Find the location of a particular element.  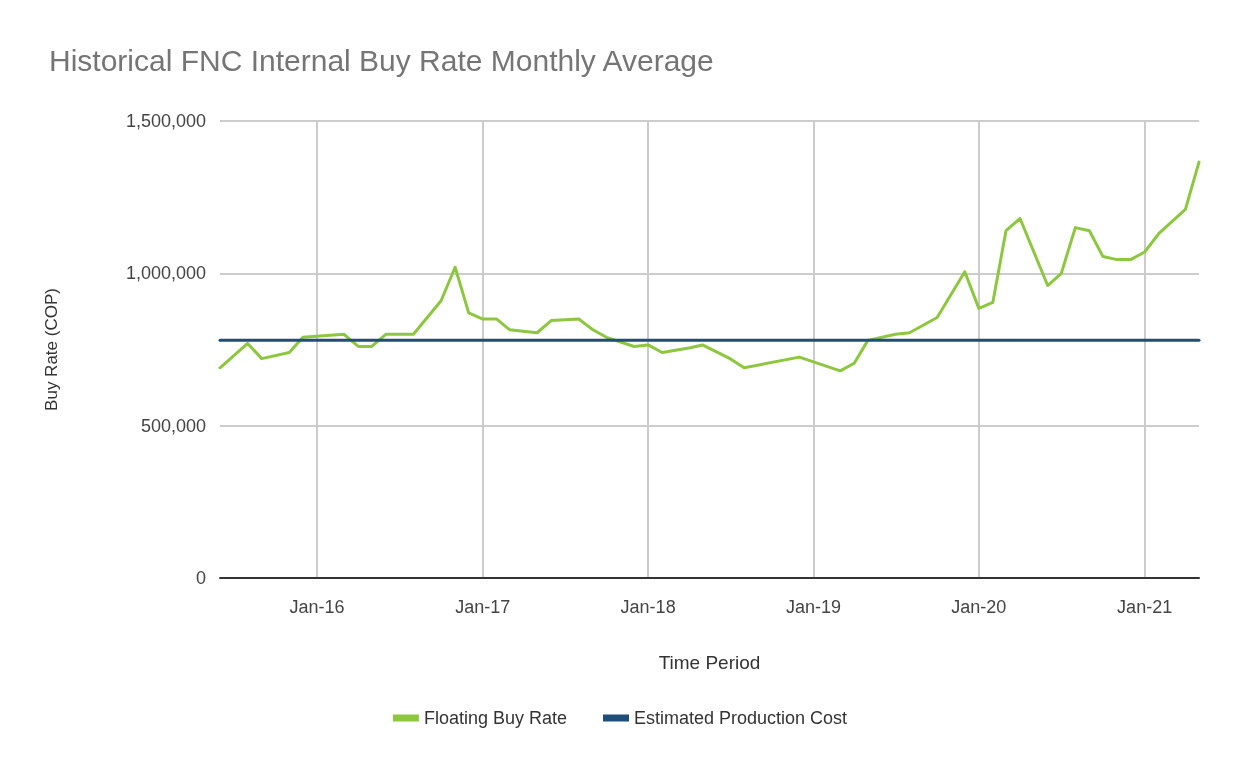

x-tick-label: Jan-17 is located at coordinates (483, 607).